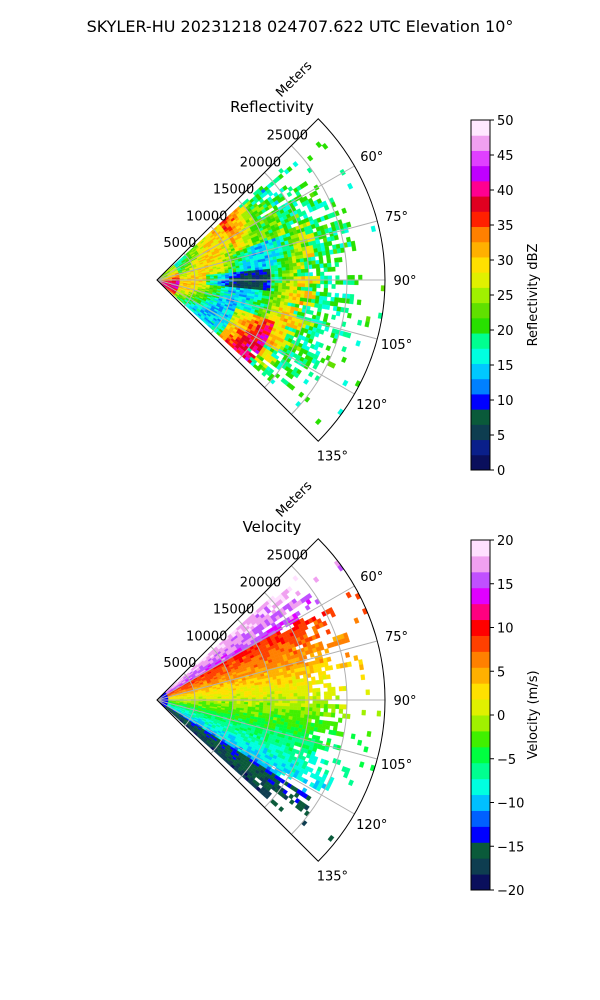  What do you see at coordinates (179, 243) in the screenshot?
I see `range-tick-label: 5000` at bounding box center [179, 243].